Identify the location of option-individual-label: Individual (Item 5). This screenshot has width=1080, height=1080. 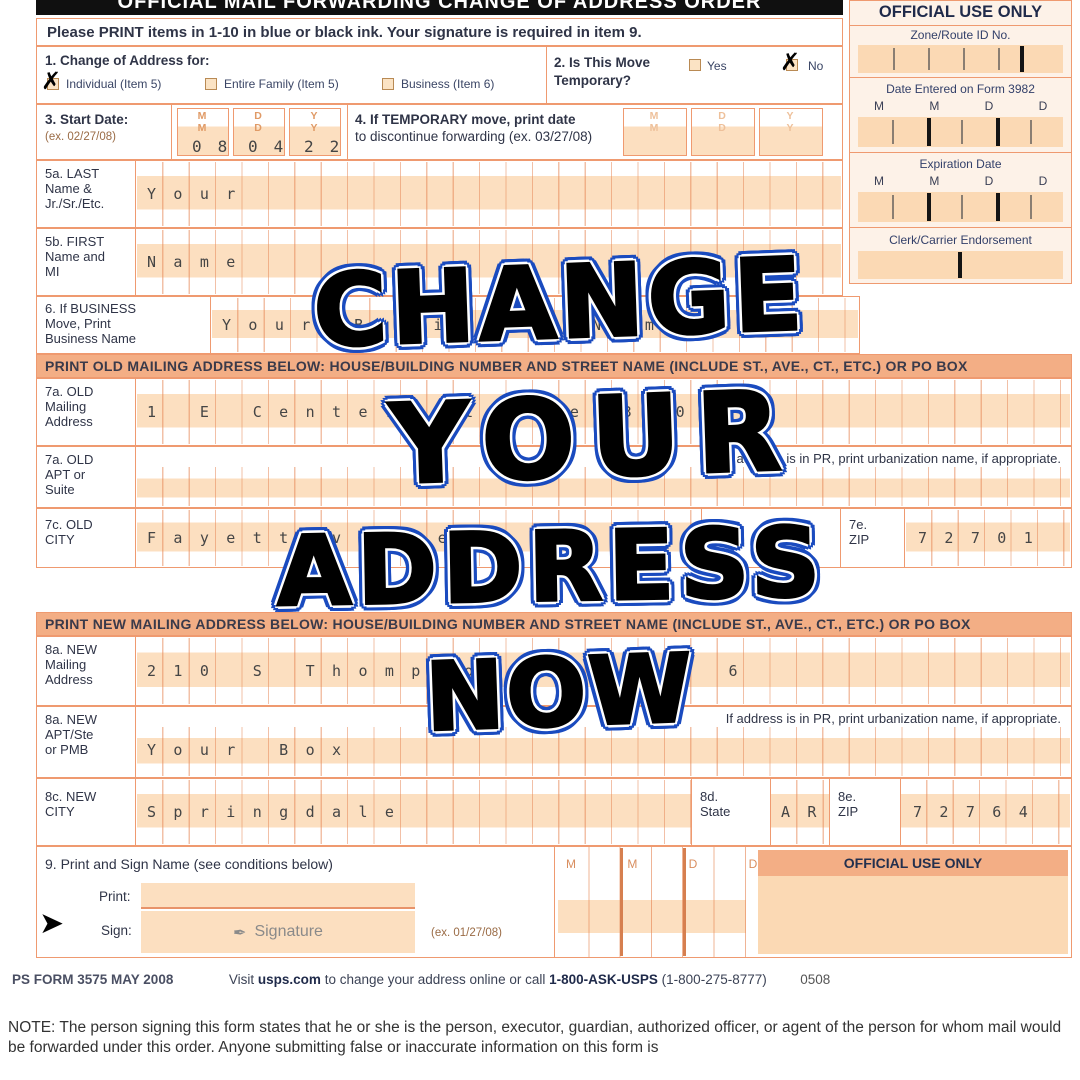
(114, 84).